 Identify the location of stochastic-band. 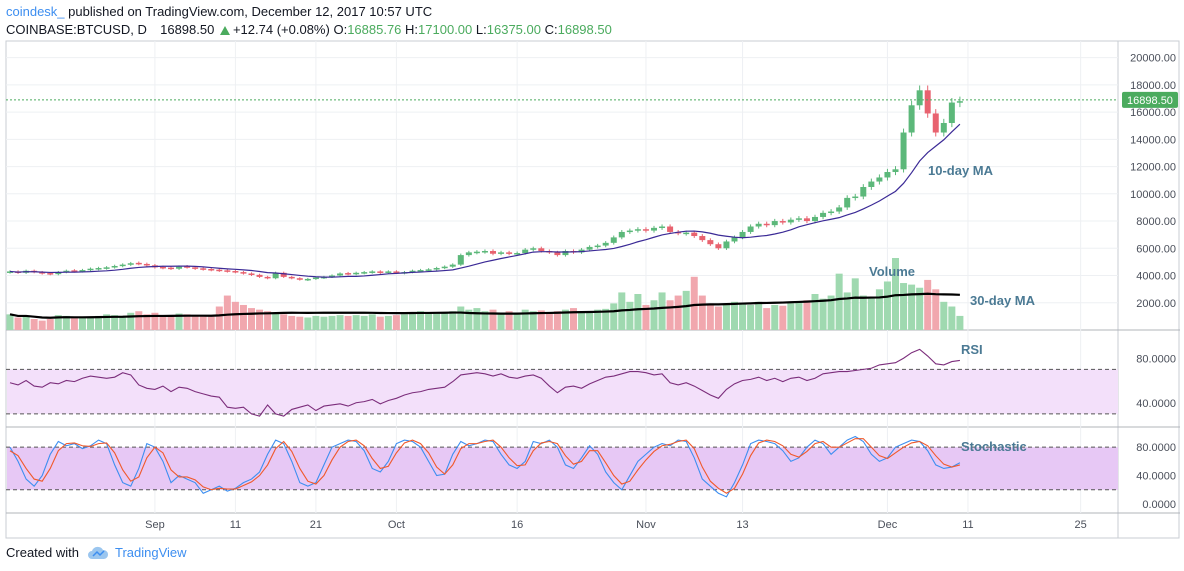
(562, 468).